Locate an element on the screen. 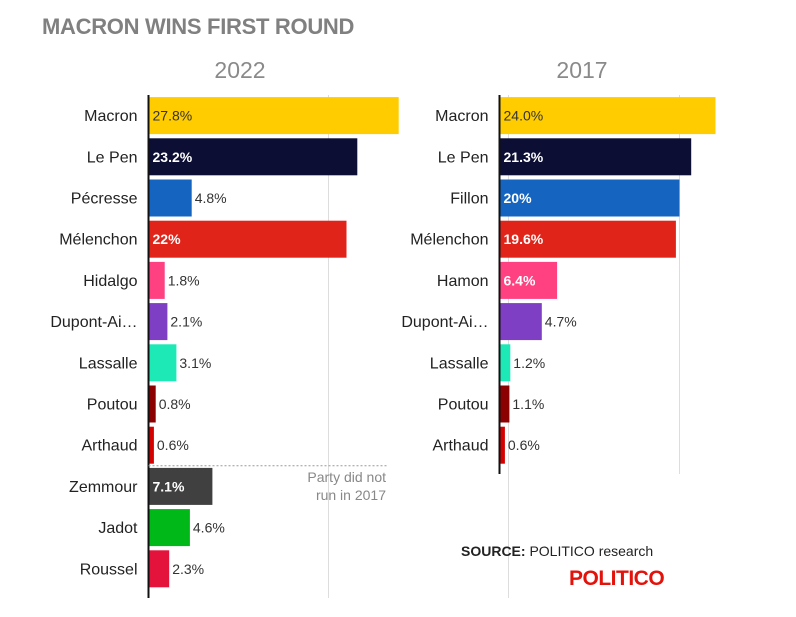 Image resolution: width=796 pixels, height=617 pixels. chart1-category-label-2: Pécresse is located at coordinates (104, 199).